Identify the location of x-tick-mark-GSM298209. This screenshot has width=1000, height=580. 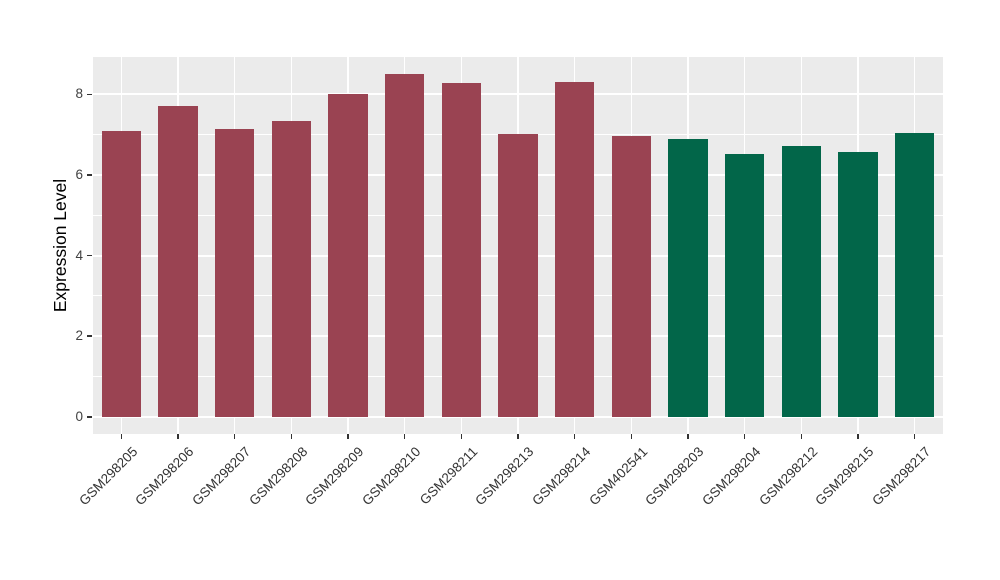
(348, 436).